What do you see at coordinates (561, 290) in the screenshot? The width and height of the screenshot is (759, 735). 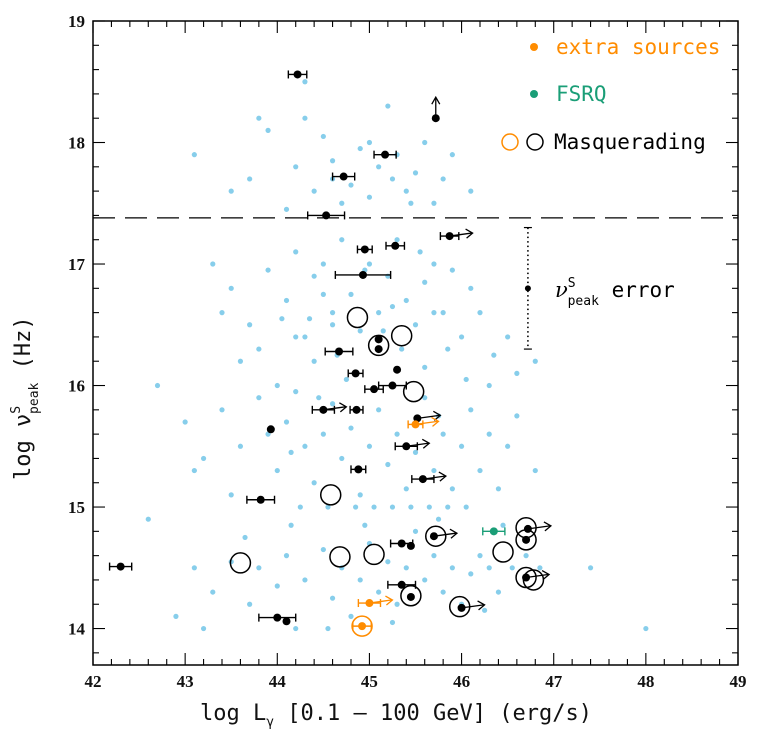 I see `error-indicator-nu: ν` at bounding box center [561, 290].